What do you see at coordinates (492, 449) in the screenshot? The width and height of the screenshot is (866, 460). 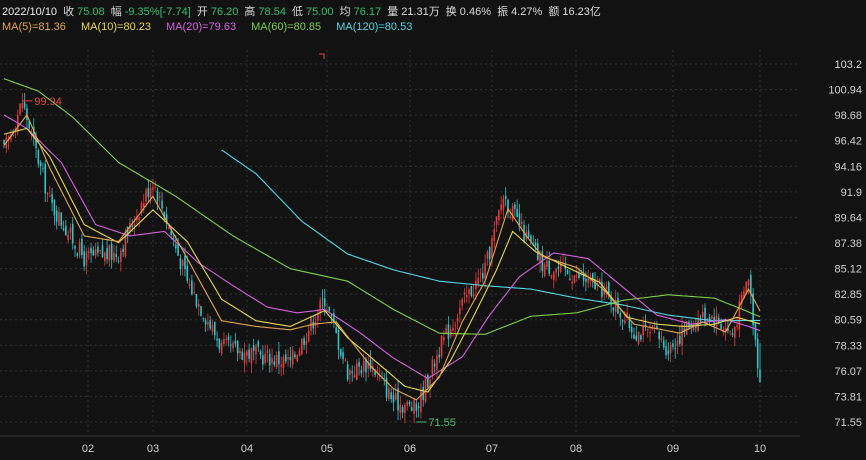 I see `x-tick-label: 07` at bounding box center [492, 449].